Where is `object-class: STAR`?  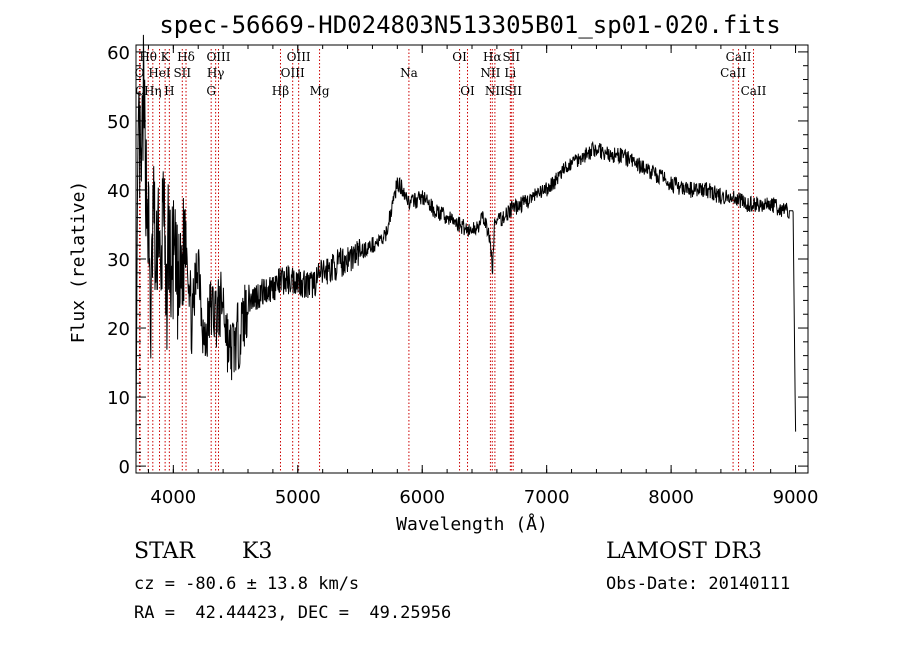
object-class: STAR is located at coordinates (164, 551).